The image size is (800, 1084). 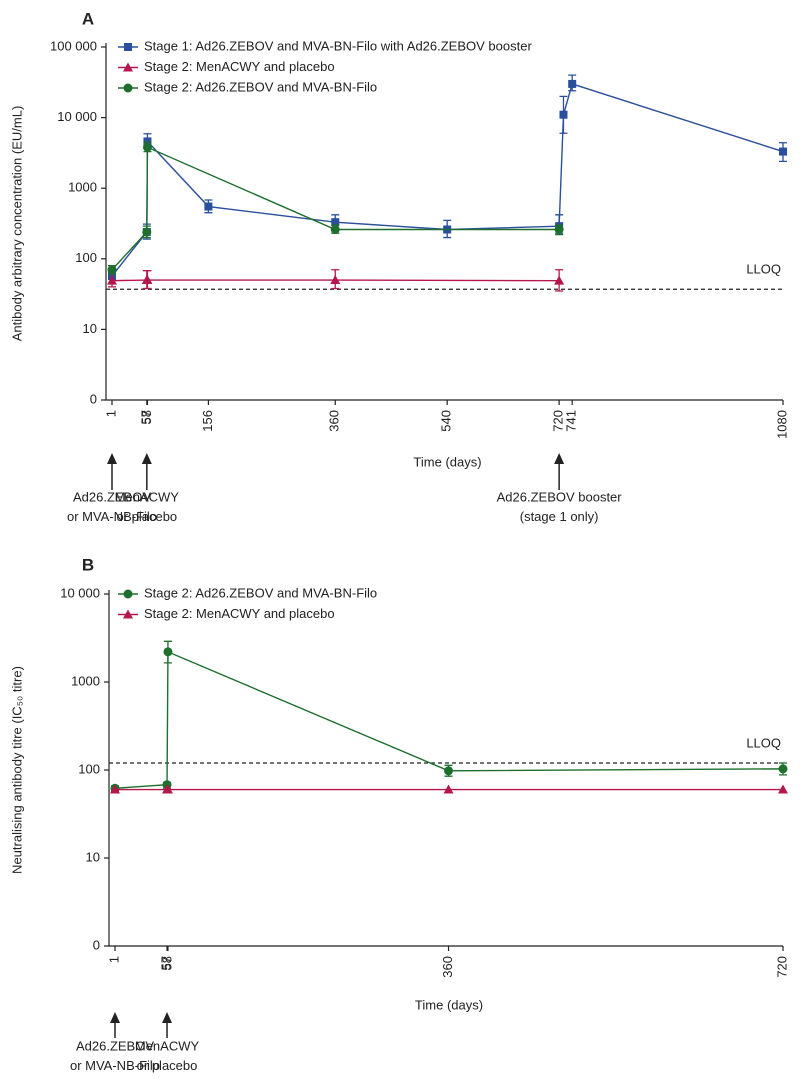 I want to click on x-tick-label: 540, so click(x=446, y=421).